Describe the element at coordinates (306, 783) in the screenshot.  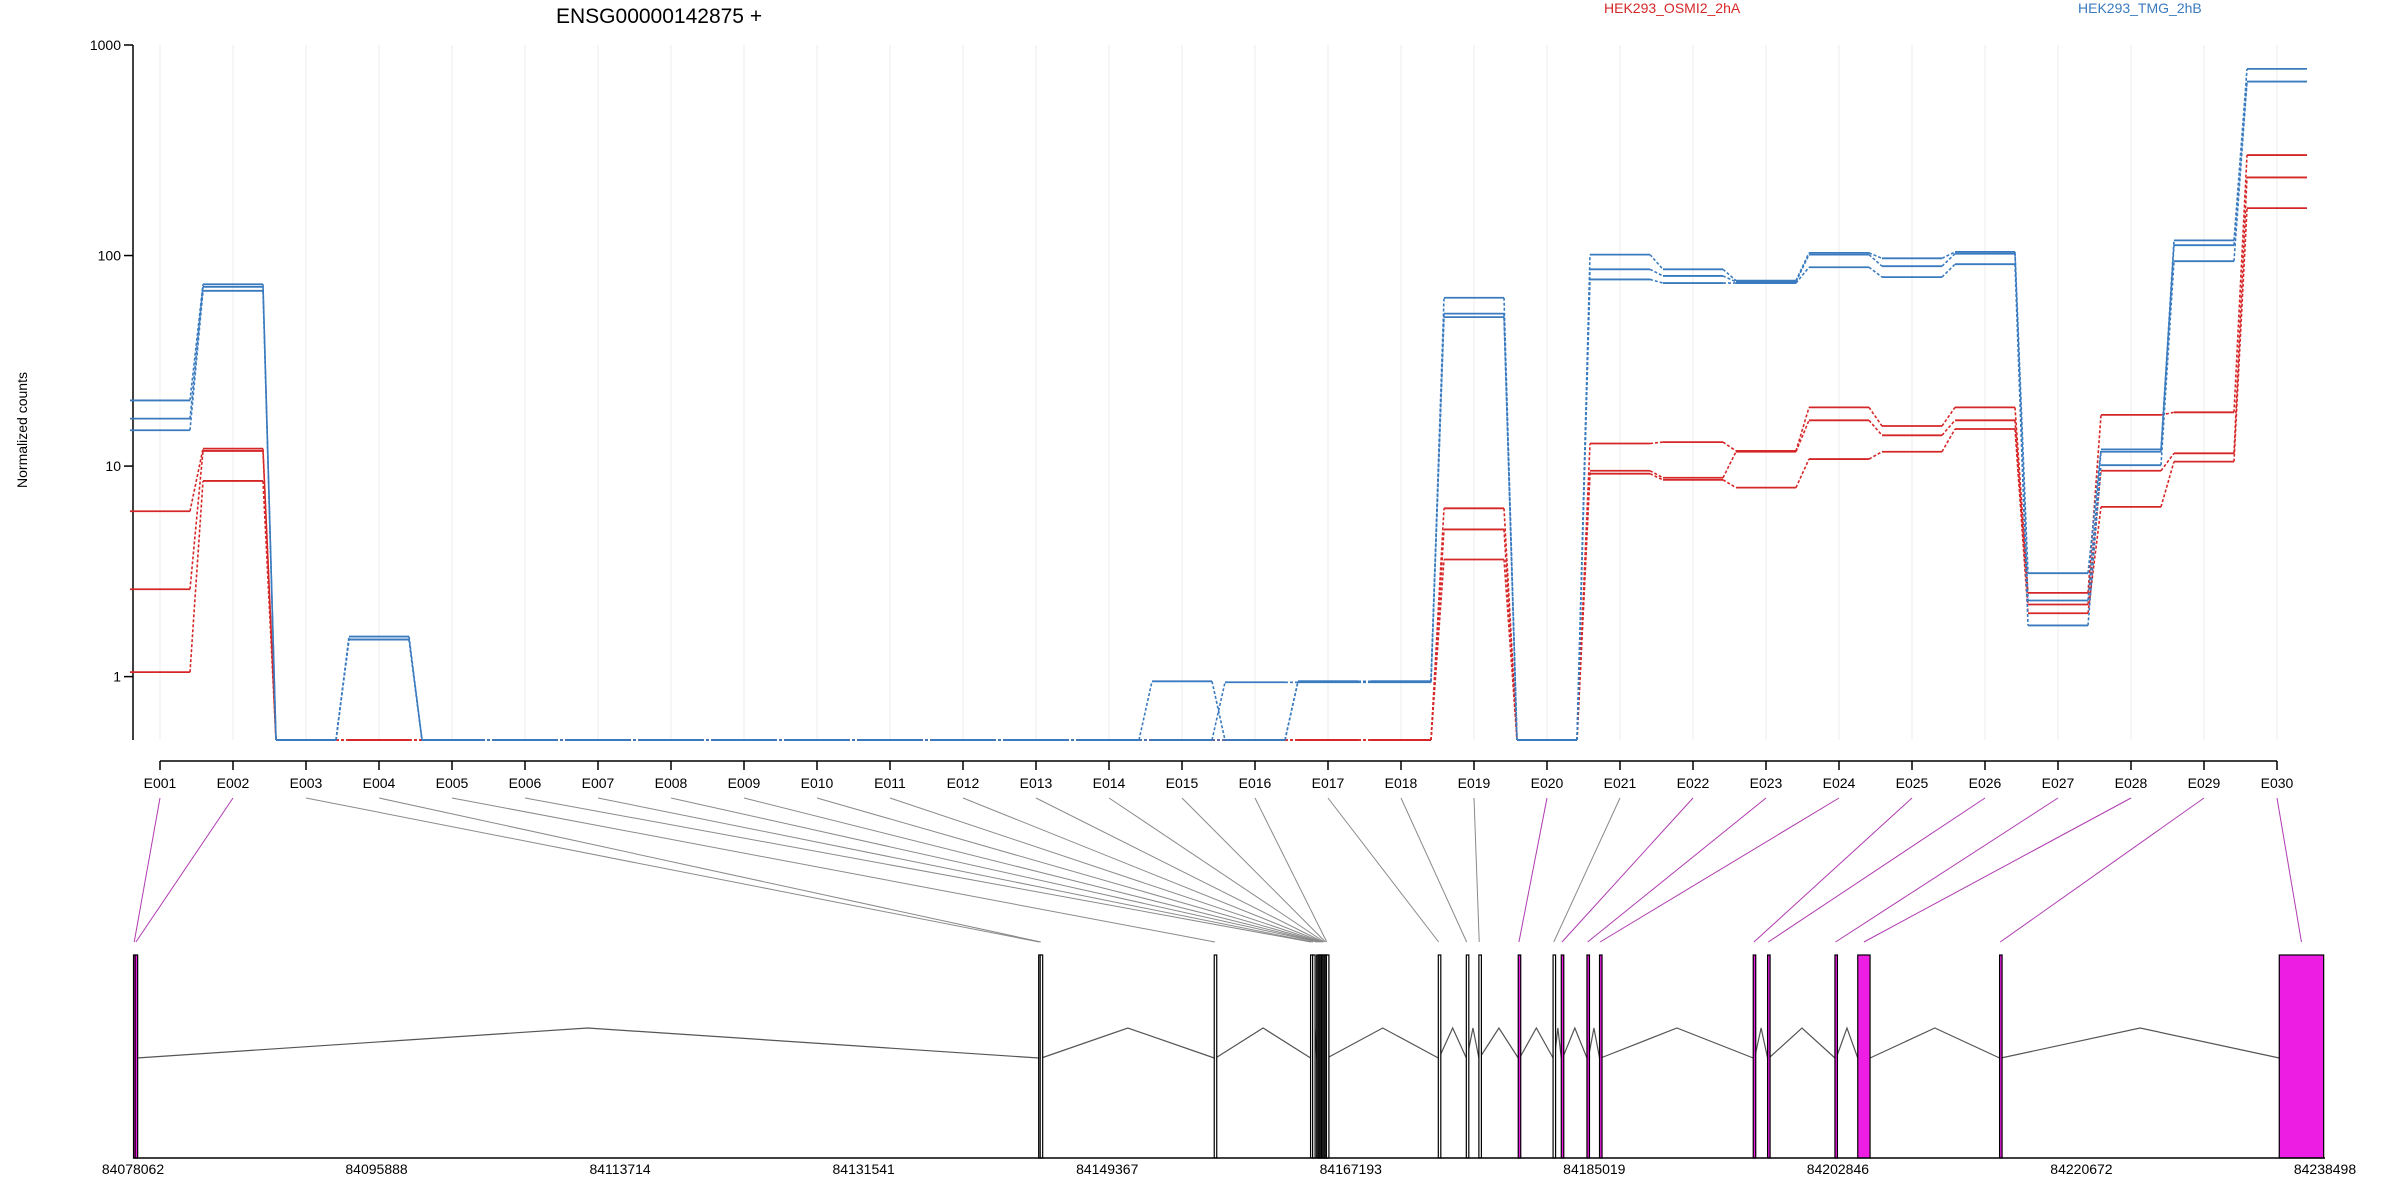
I see `x-tick-label-e003: E003` at that location.